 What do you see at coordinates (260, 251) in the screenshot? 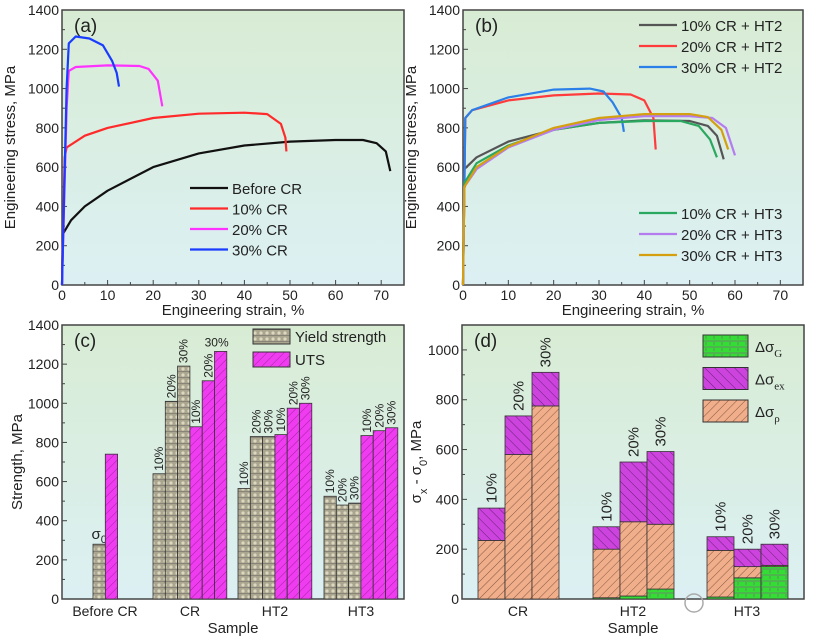
I see `legend-label: 30% CR` at bounding box center [260, 251].